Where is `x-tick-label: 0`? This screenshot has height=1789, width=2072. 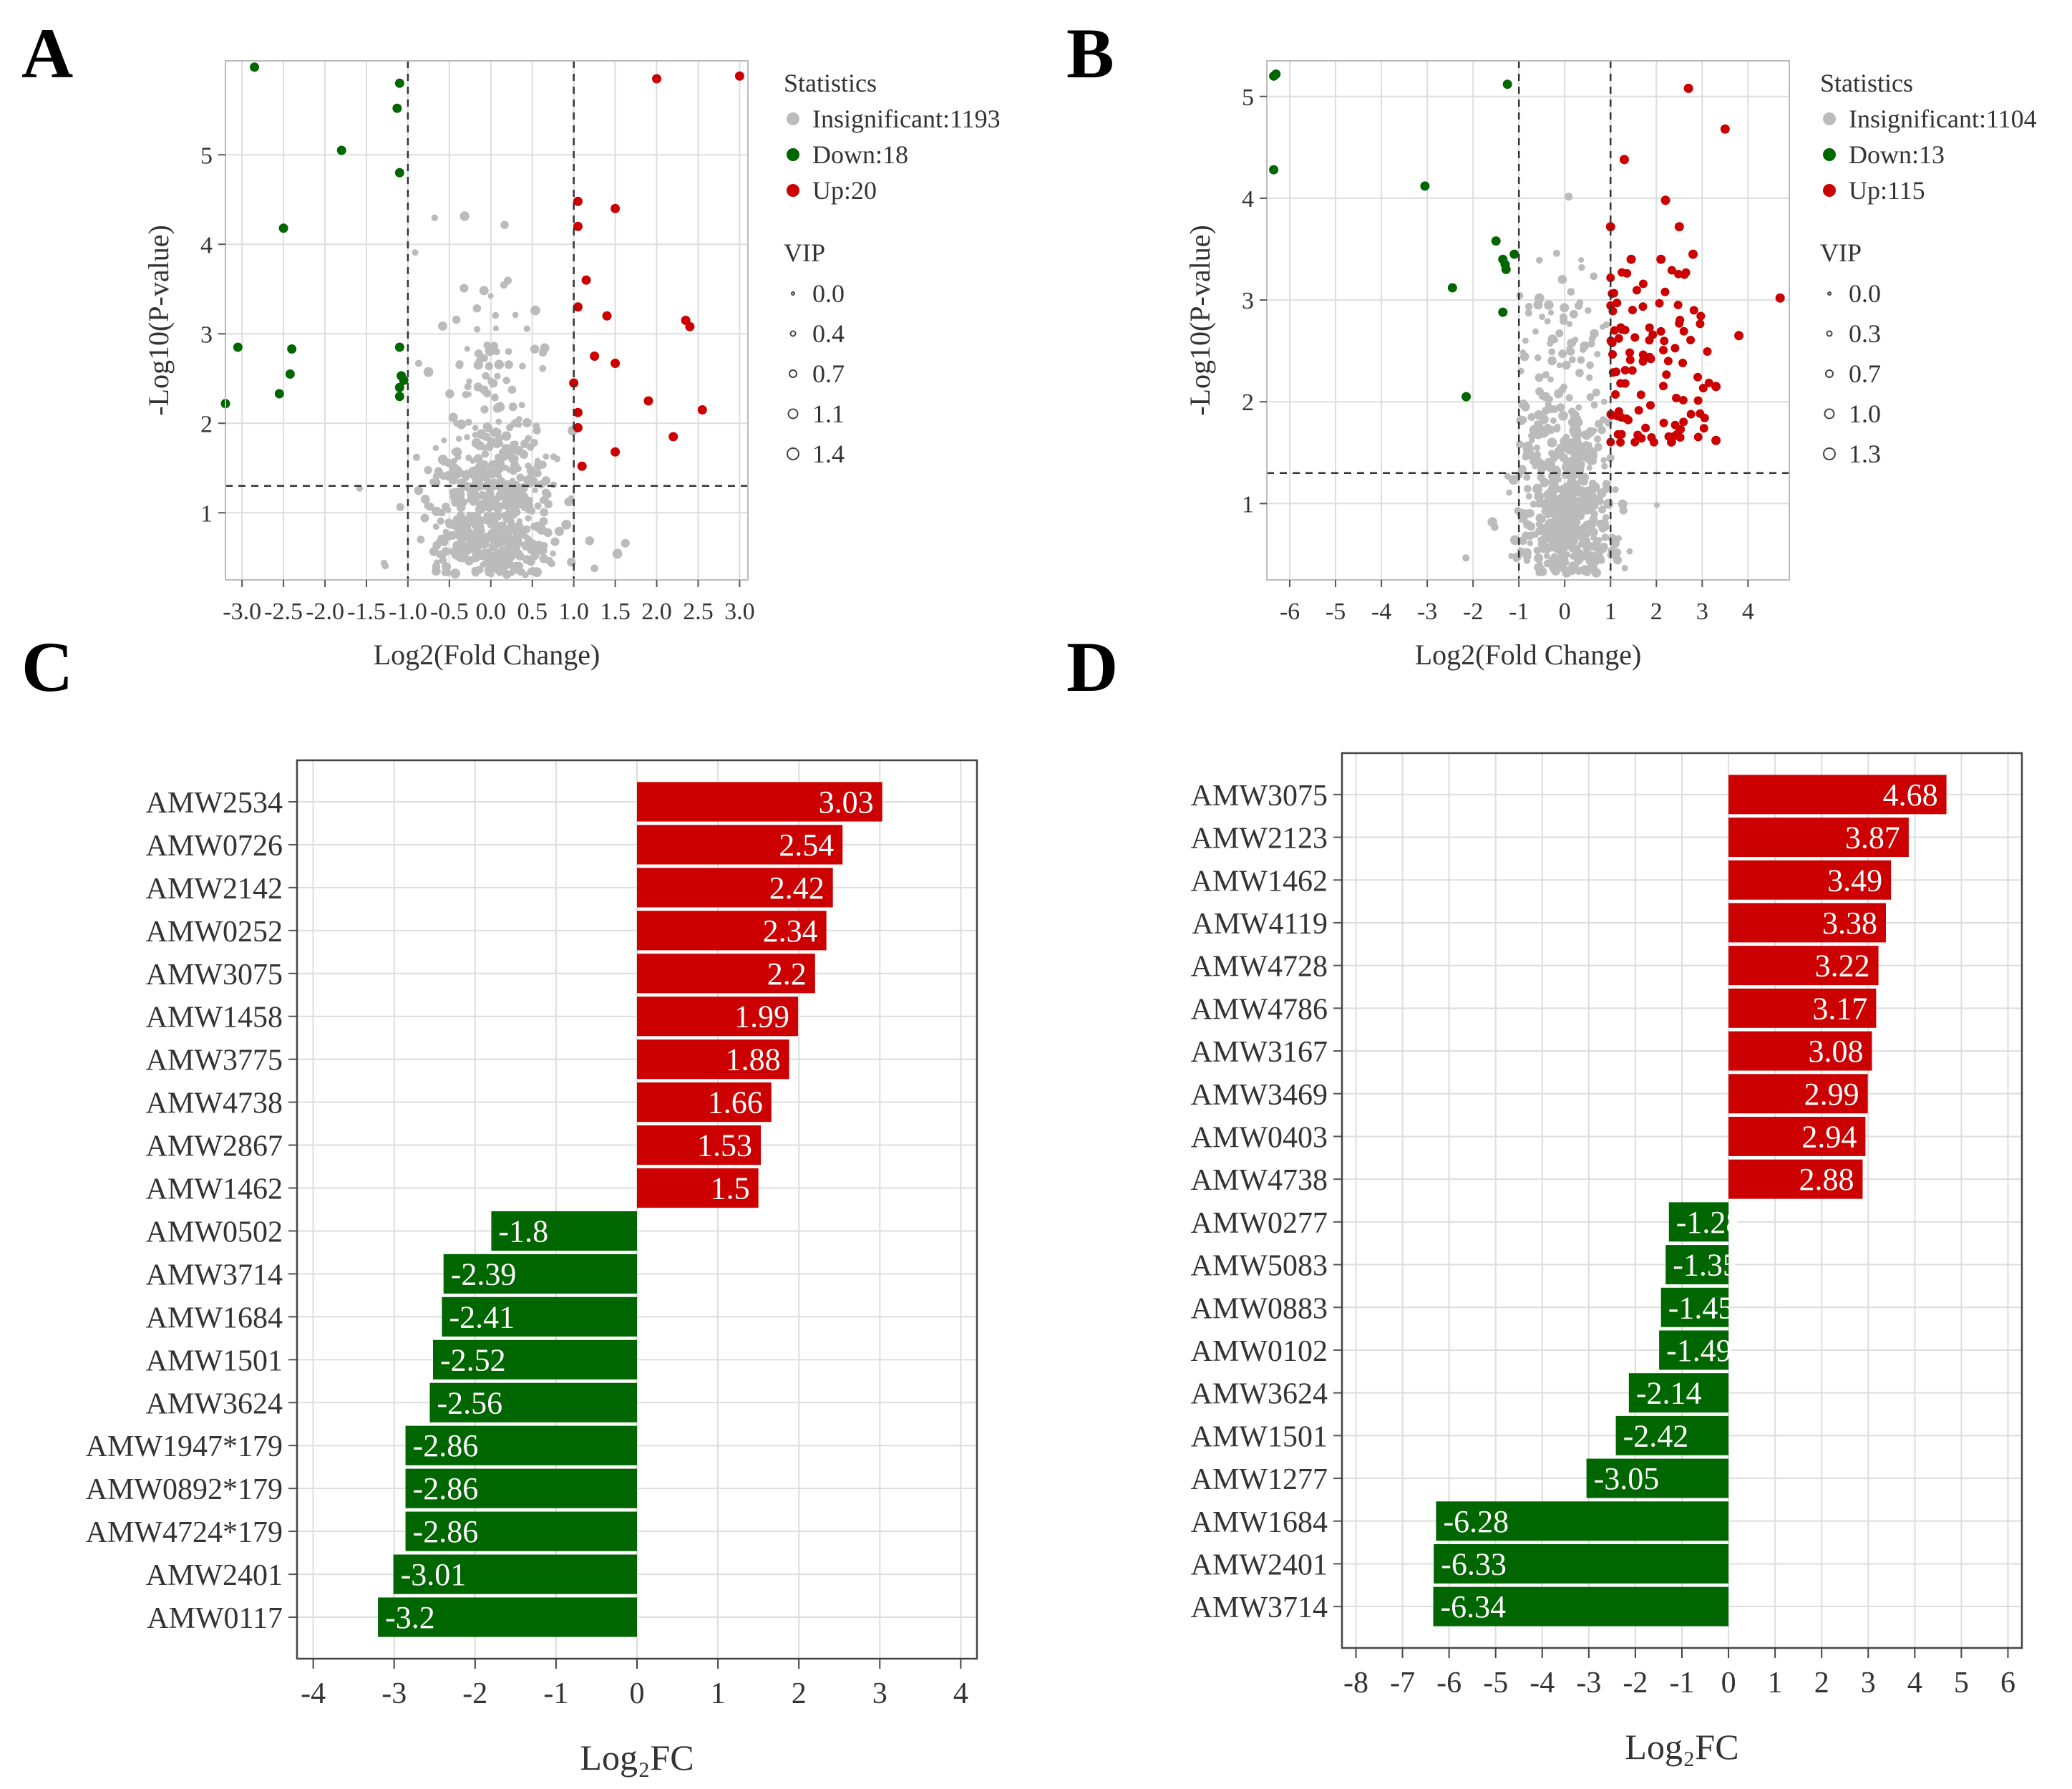
x-tick-label: 0 is located at coordinates (1565, 611).